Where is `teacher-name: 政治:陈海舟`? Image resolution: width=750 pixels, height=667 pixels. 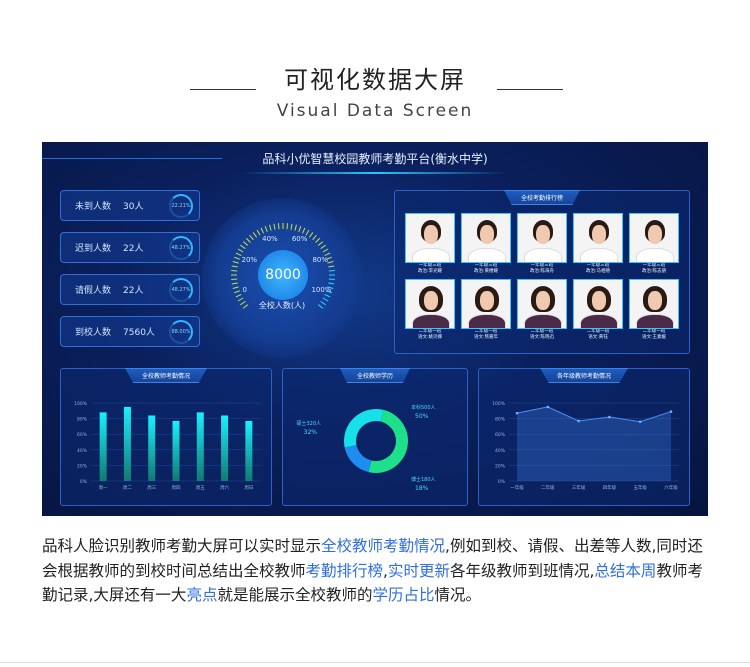 teacher-name: 政治:陈海舟 is located at coordinates (542, 271).